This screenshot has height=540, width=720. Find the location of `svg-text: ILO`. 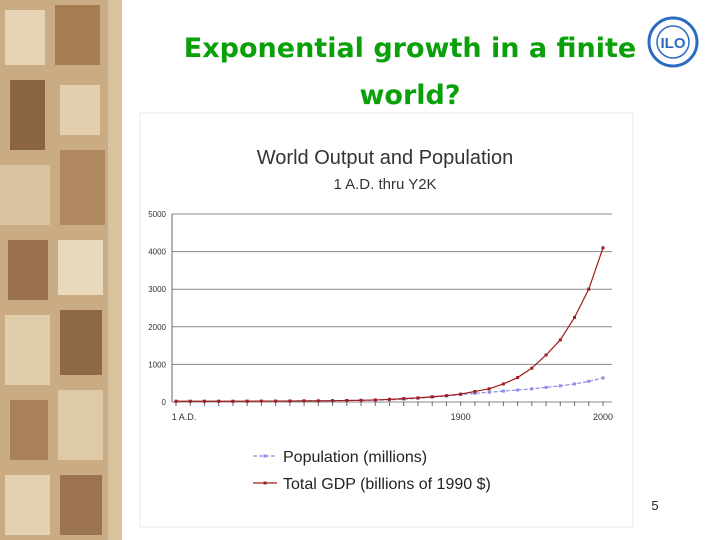

svg-text: ILO is located at coordinates (673, 43).